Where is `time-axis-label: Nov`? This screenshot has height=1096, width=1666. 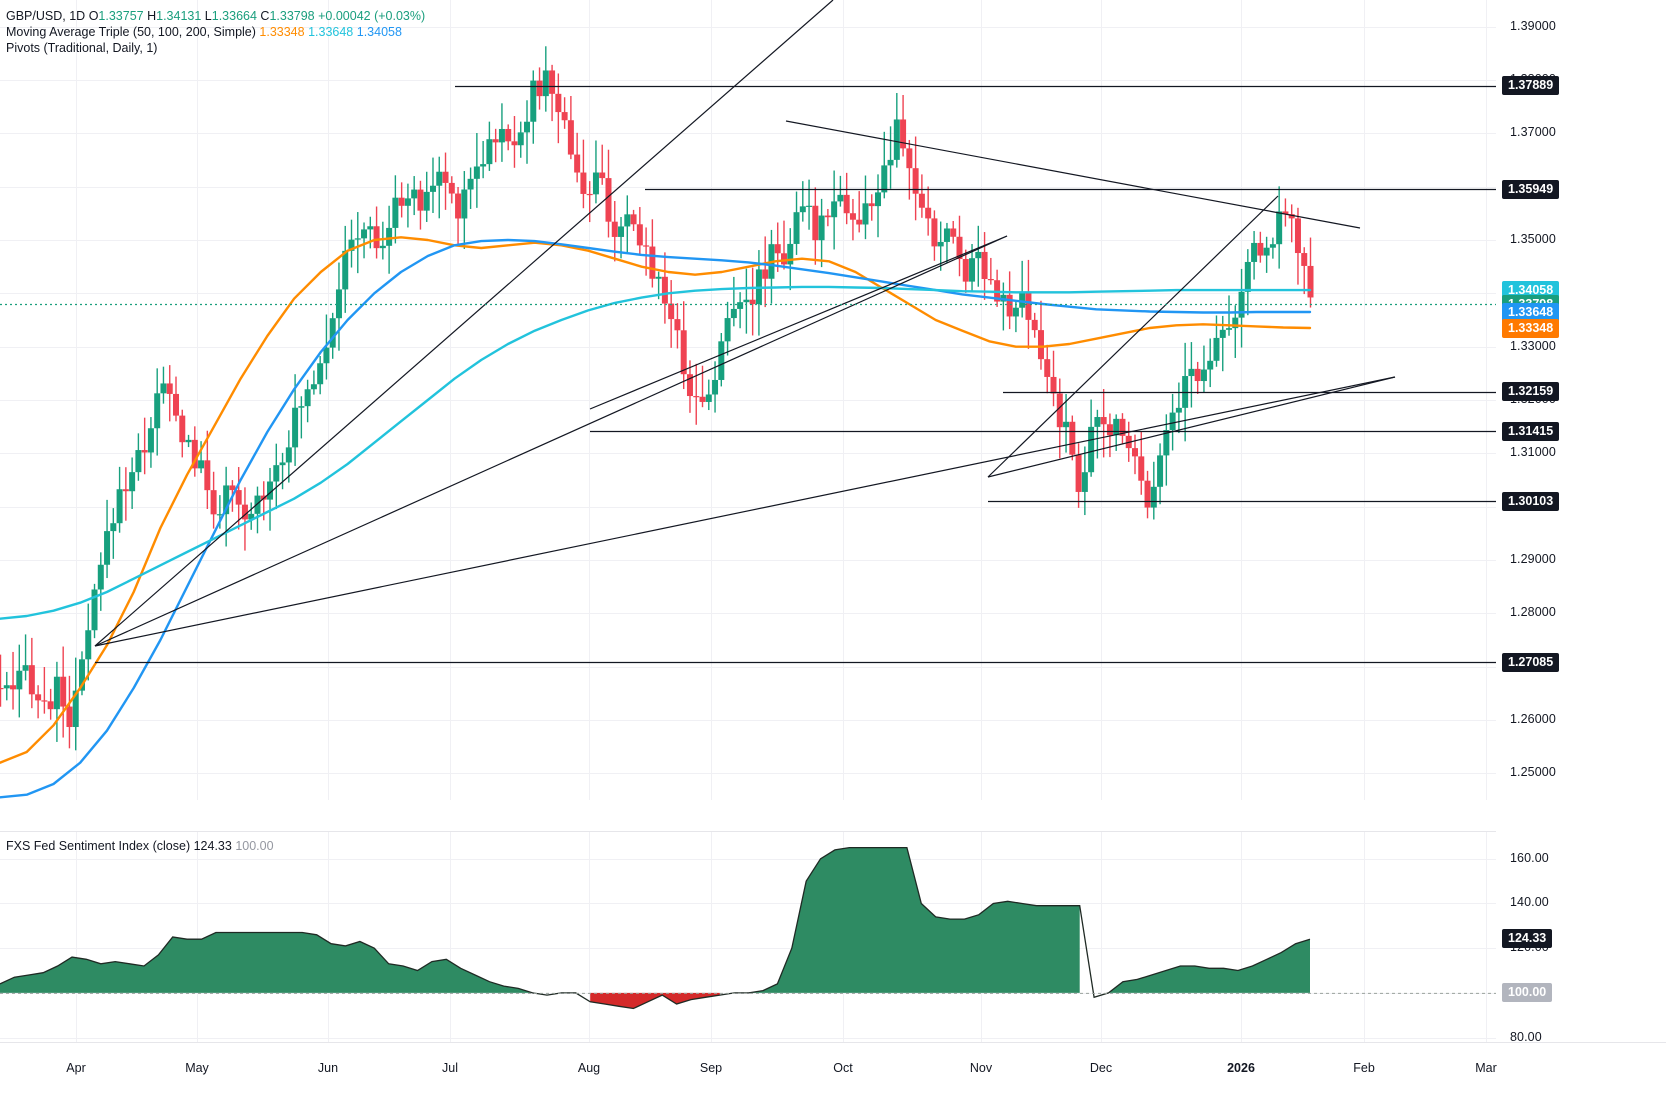
time-axis-label: Nov is located at coordinates (981, 1068).